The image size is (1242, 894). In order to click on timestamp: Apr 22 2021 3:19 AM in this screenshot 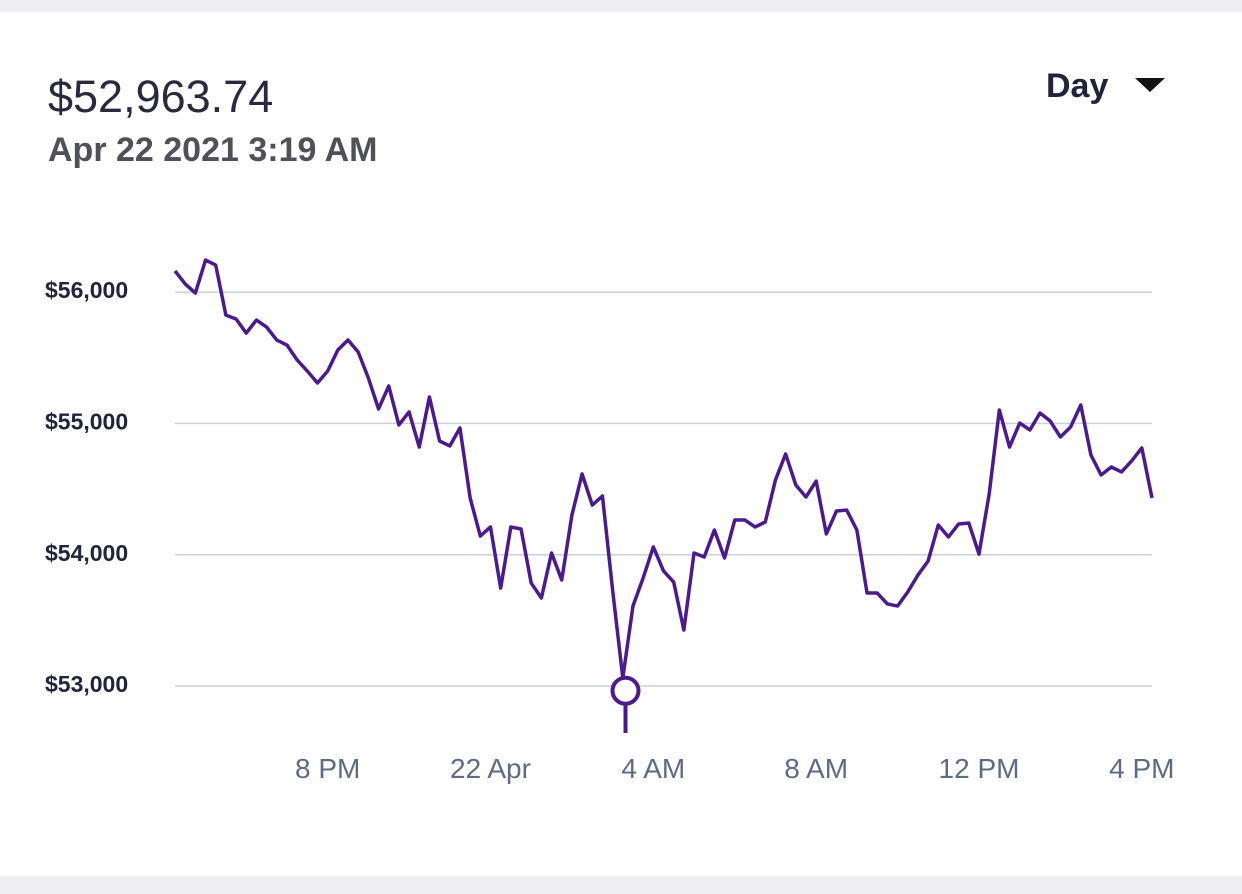, I will do `click(212, 150)`.